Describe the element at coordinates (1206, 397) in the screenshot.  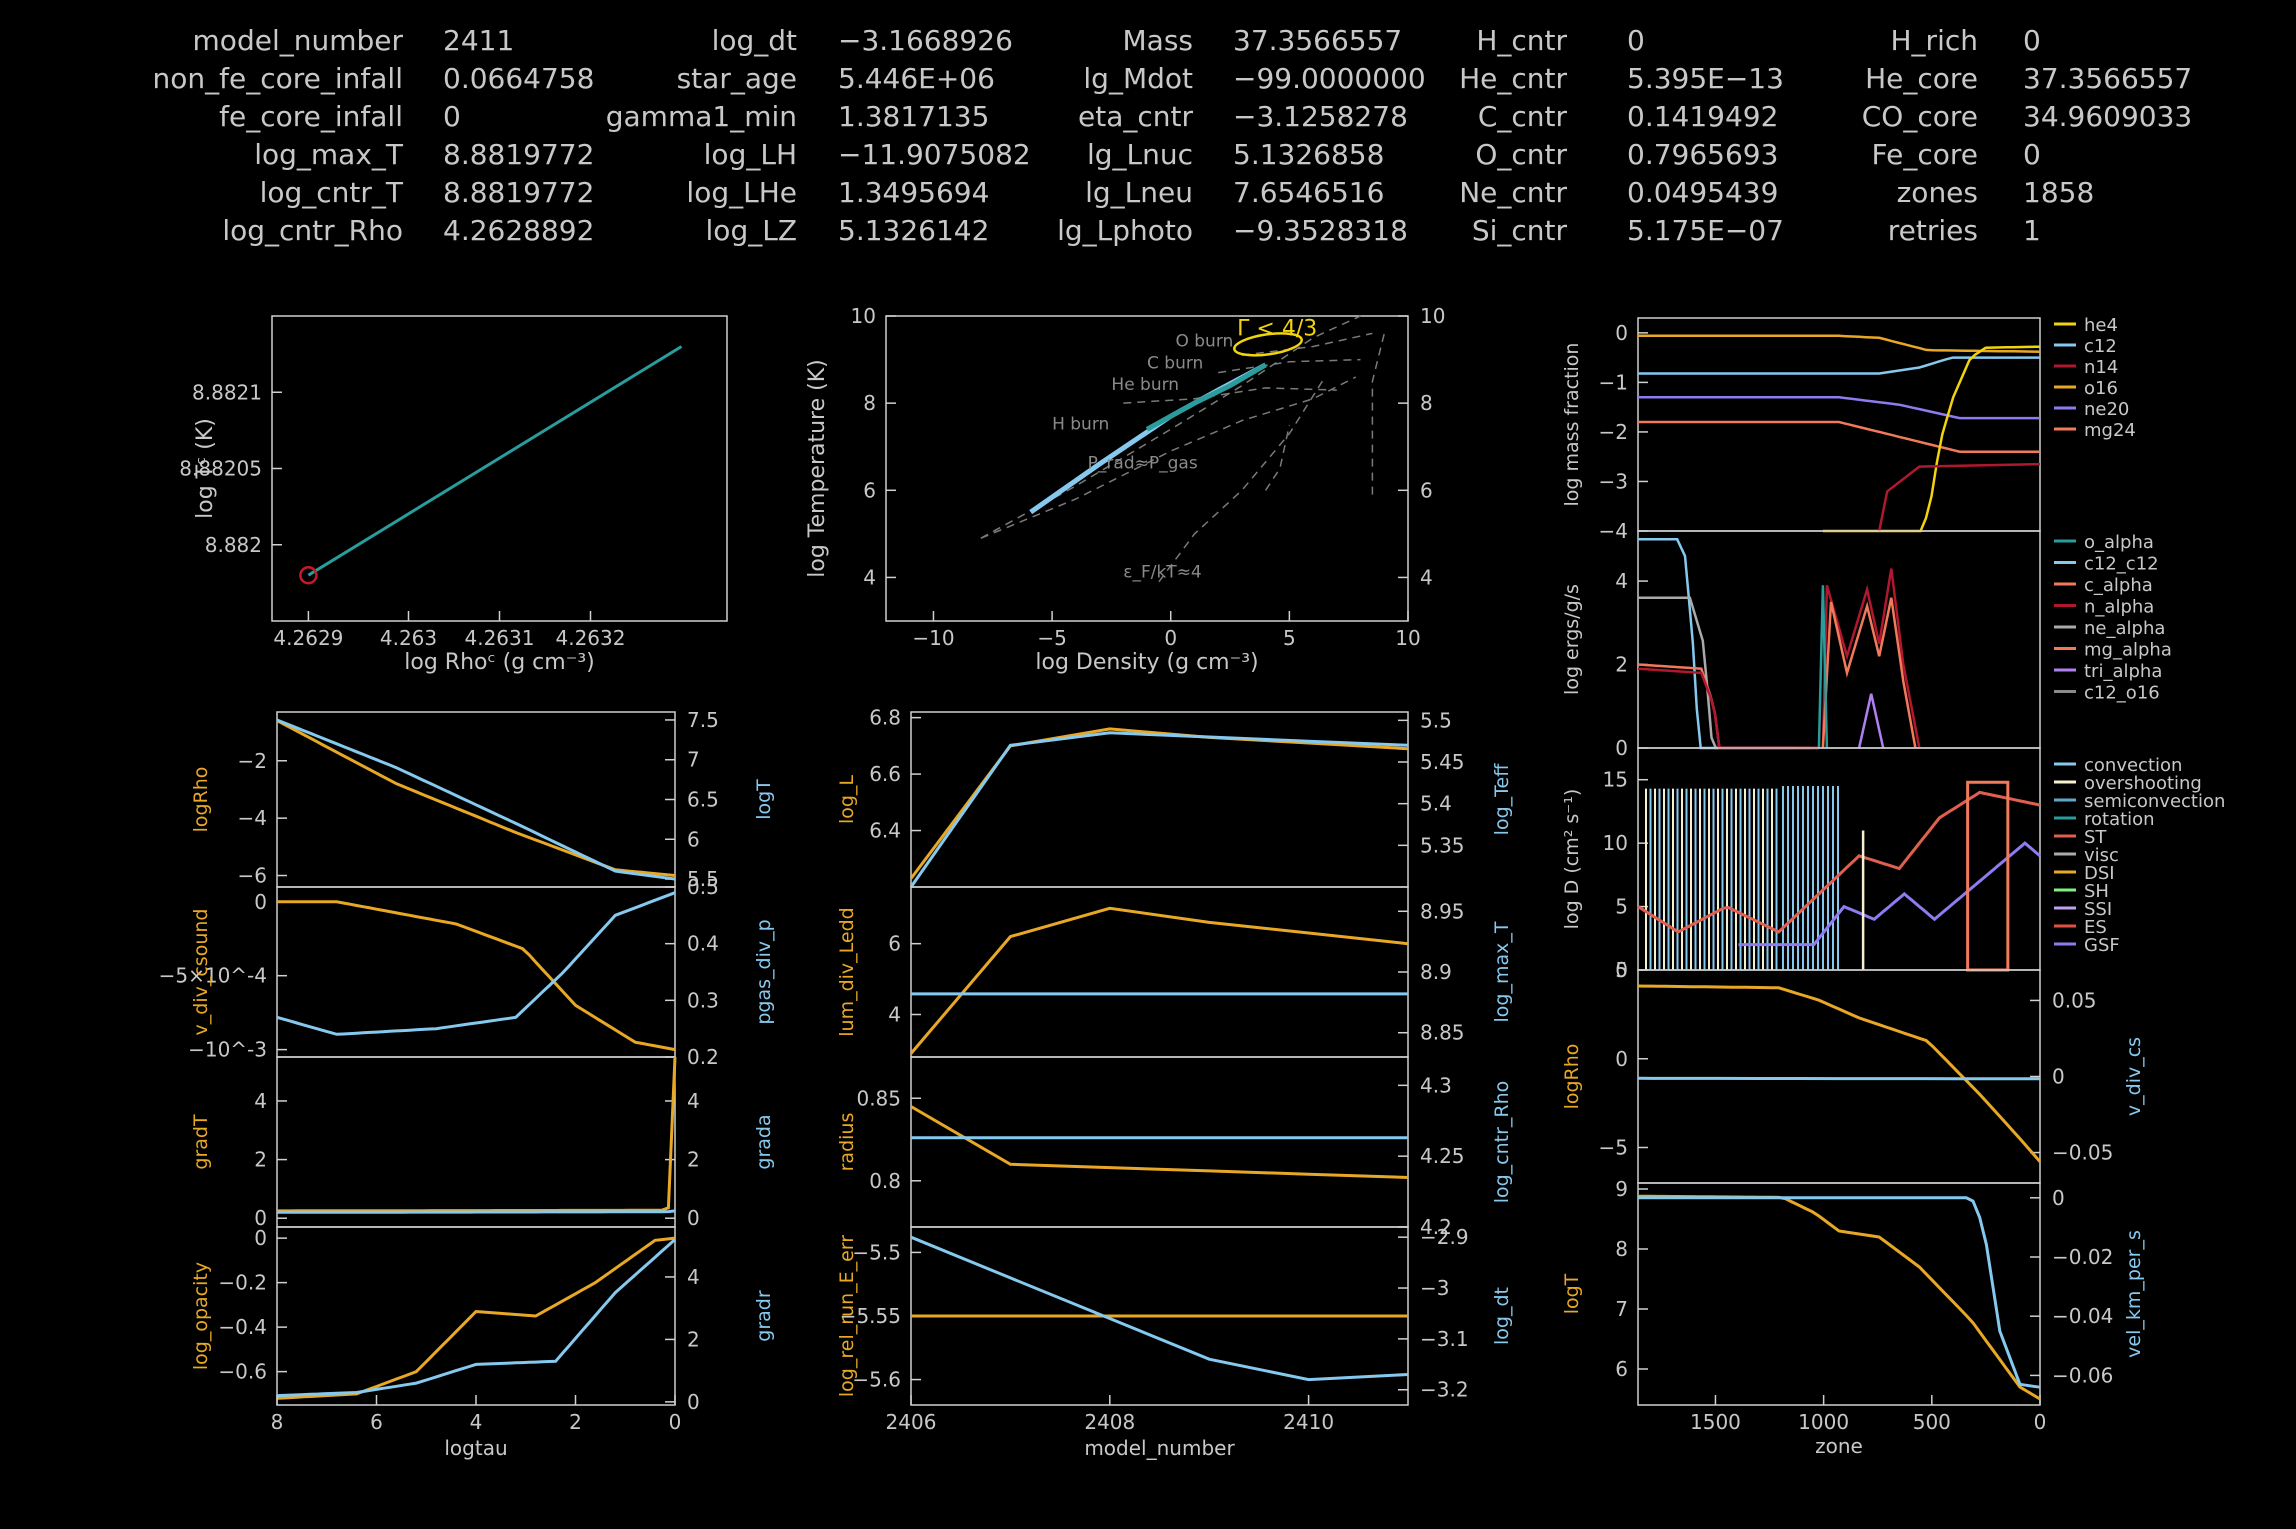
I see `hr-profile-inner` at that location.